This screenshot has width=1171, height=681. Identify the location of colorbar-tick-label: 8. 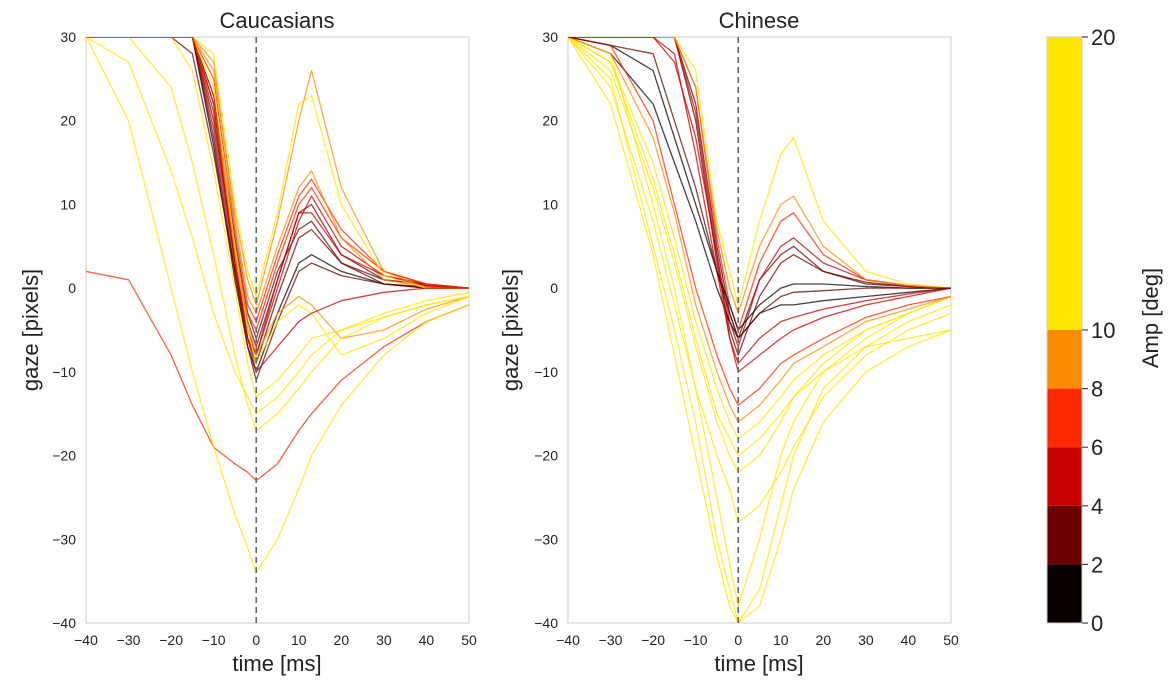
(1097, 389).